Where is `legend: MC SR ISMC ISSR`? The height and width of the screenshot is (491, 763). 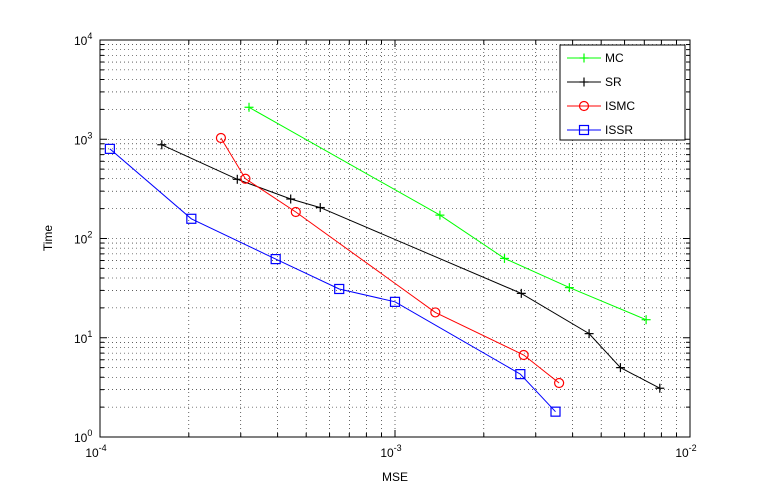 legend: MC SR ISMC ISSR is located at coordinates (622, 92).